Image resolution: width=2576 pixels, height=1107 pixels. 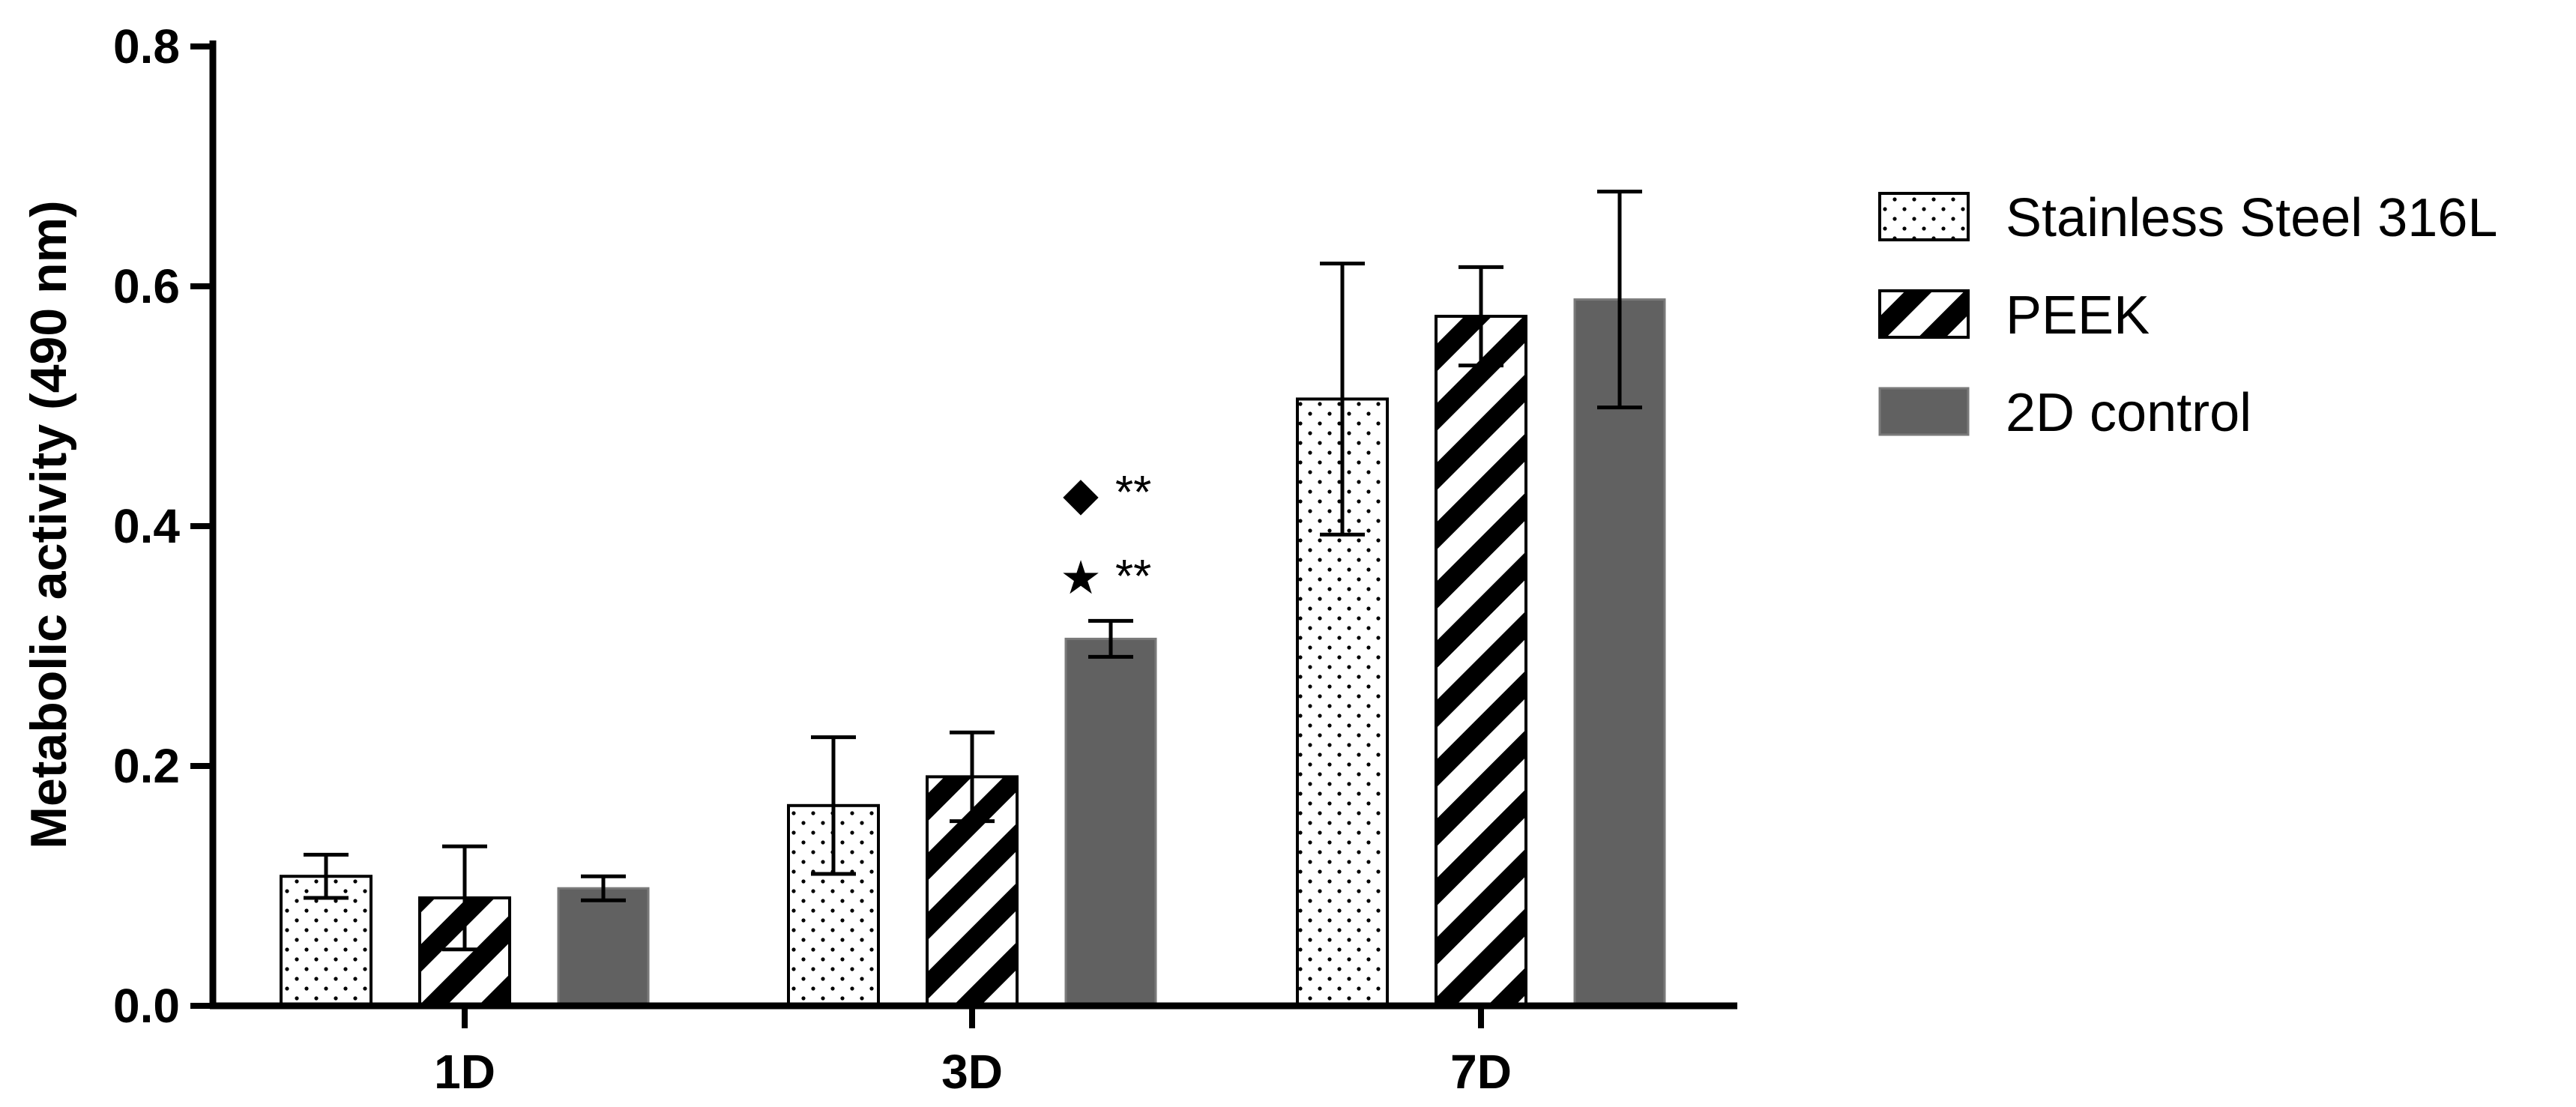 What do you see at coordinates (2078, 316) in the screenshot?
I see `legend-label: PEEK` at bounding box center [2078, 316].